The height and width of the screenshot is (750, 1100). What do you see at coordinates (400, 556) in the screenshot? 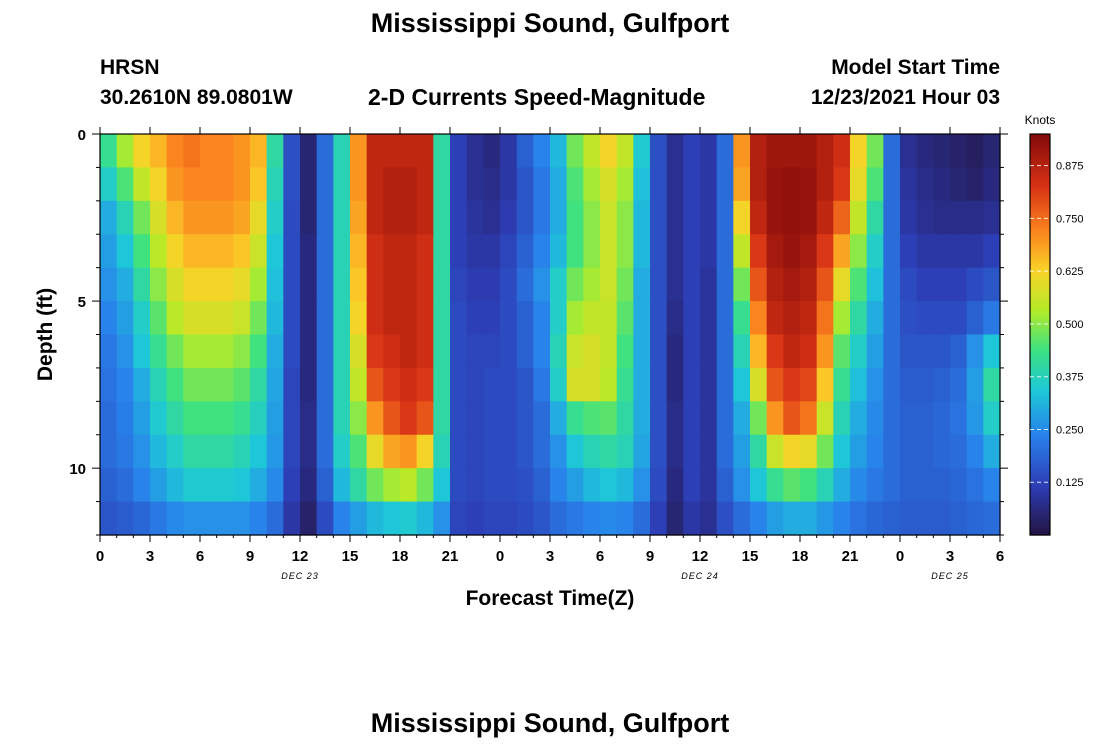
I see `x-tick-label: 18` at bounding box center [400, 556].